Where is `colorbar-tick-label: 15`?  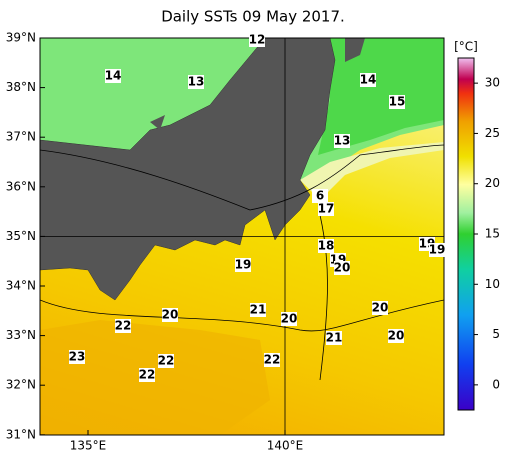 colorbar-tick-label: 15 is located at coordinates (492, 234).